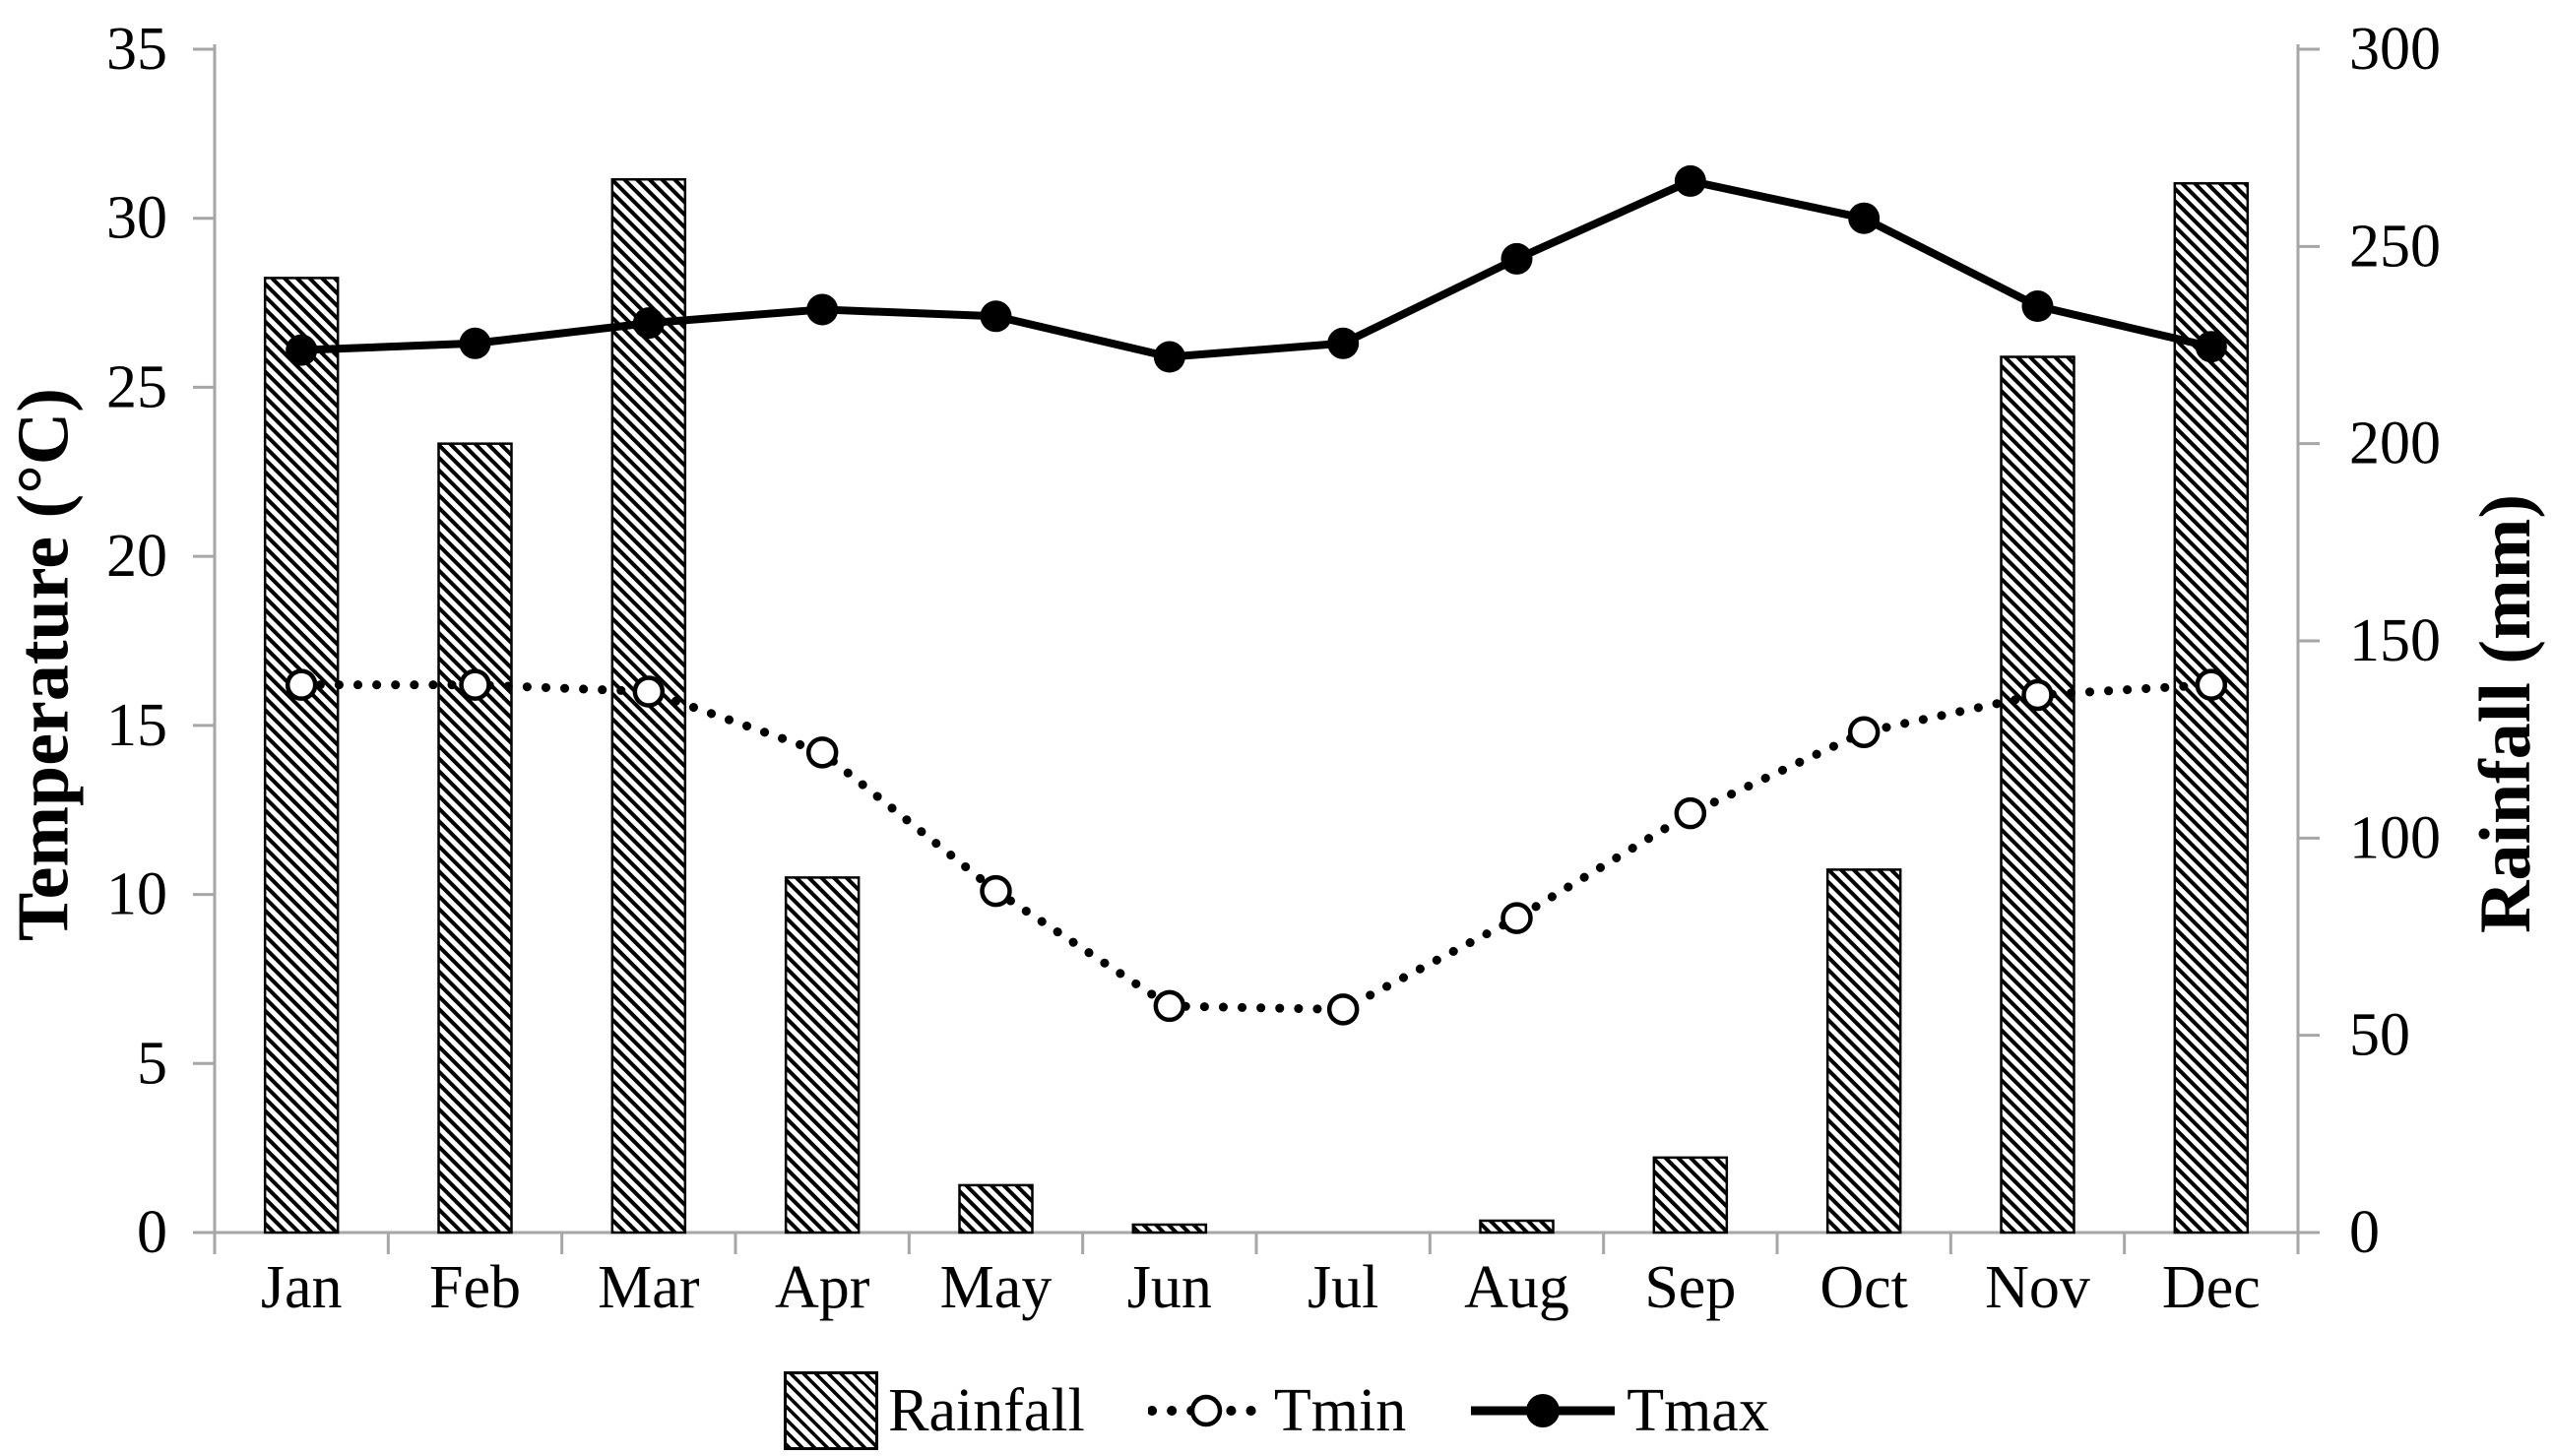  I want to click on x-axis-month-label: Jul, so click(1343, 1287).